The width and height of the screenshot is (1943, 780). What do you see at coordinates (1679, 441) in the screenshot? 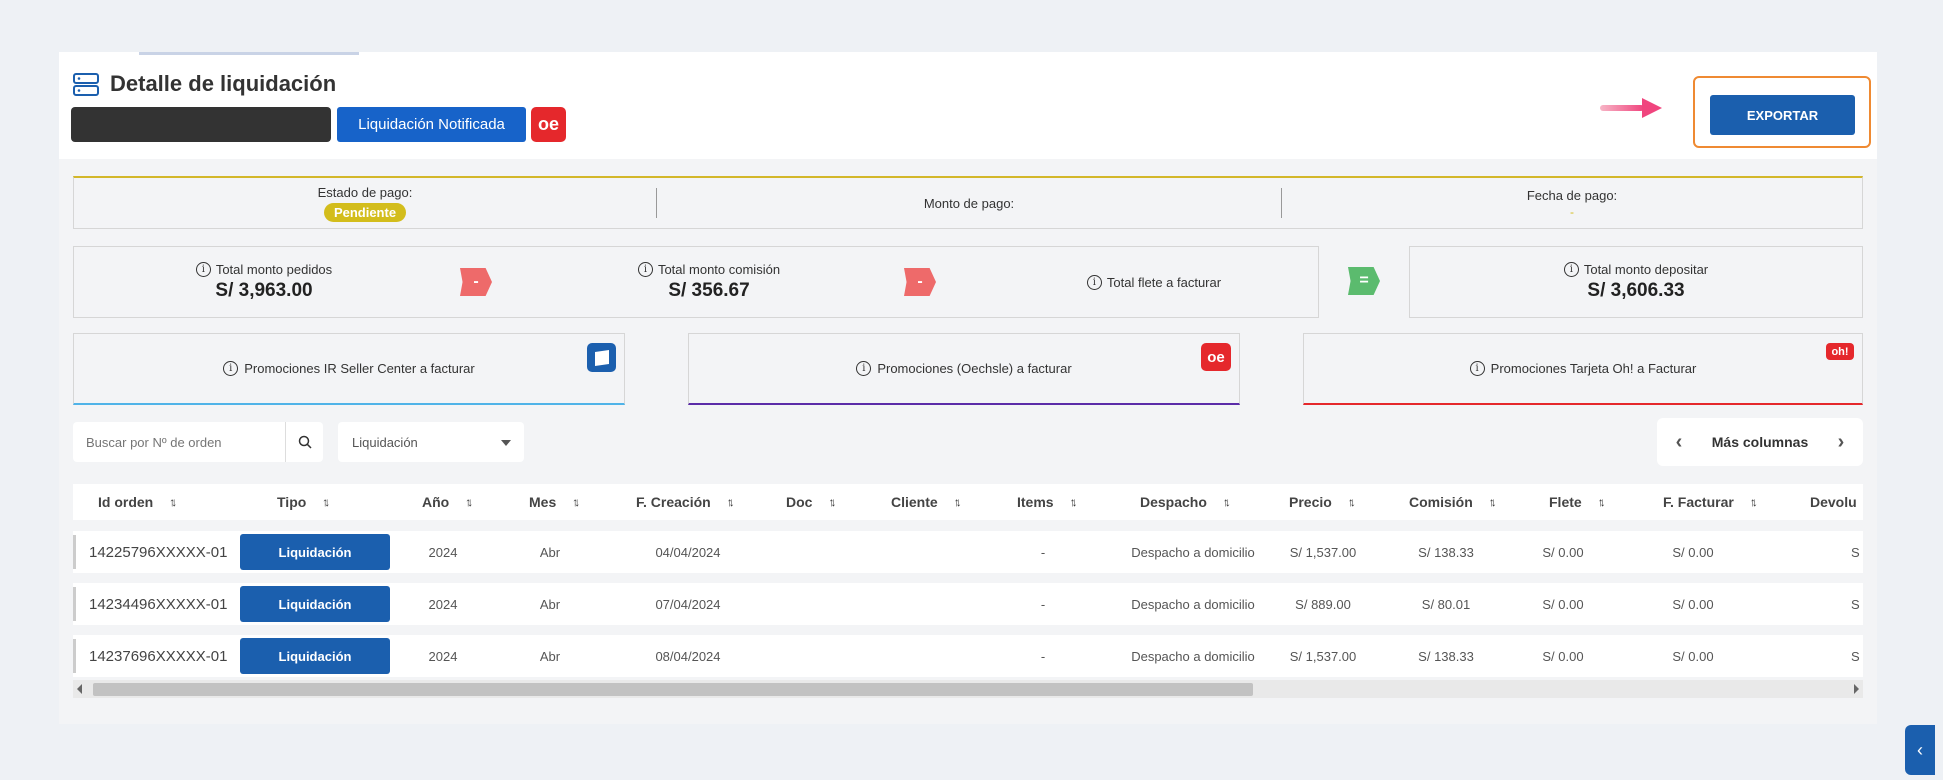
I see `chevron-left-icon: ‹` at bounding box center [1679, 441].